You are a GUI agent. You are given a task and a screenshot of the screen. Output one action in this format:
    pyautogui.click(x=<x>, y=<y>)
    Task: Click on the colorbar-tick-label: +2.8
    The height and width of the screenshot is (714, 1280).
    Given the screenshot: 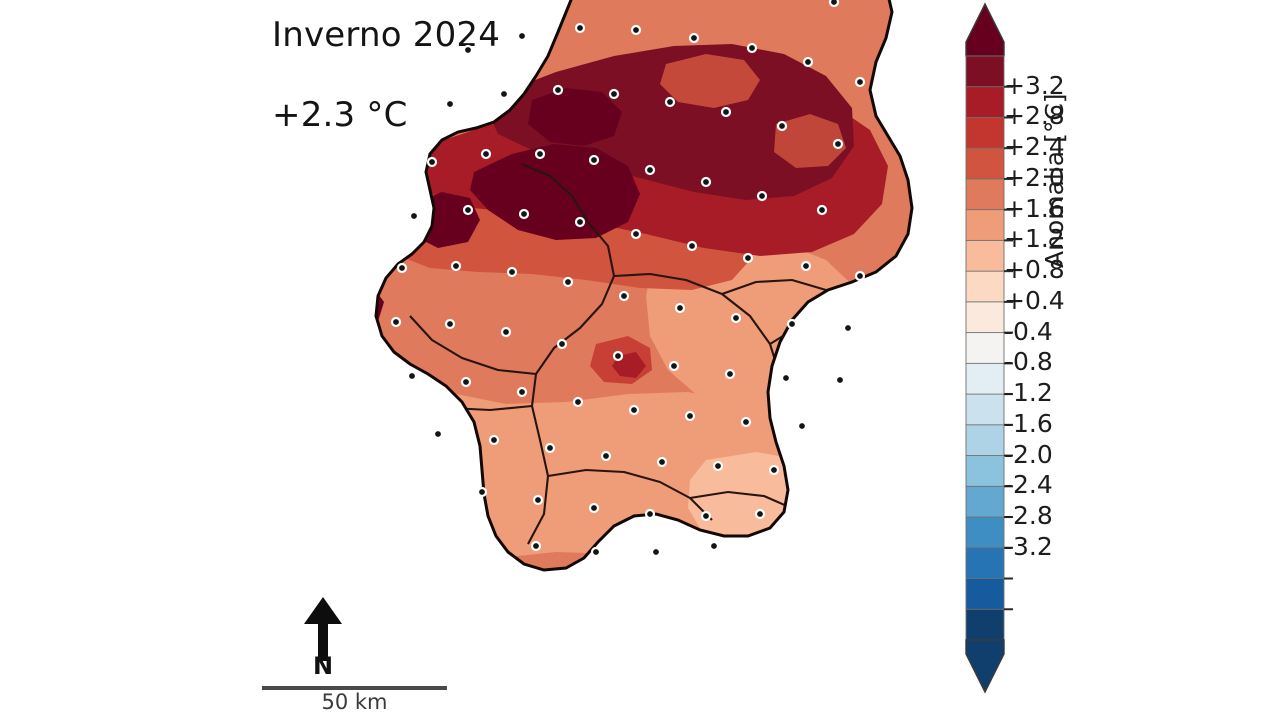 What is the action you would take?
    pyautogui.click(x=1034, y=116)
    